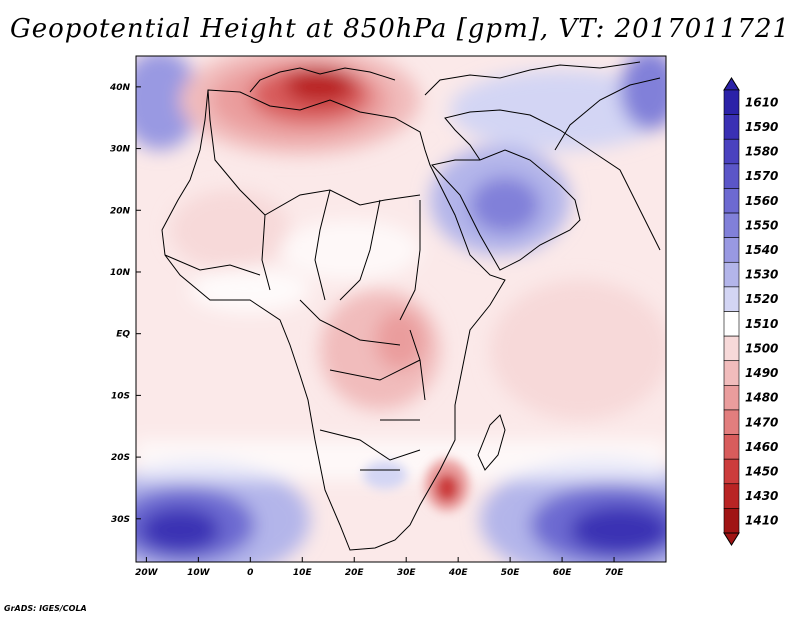 The image size is (800, 618). Describe the element at coordinates (379, 567) in the screenshot. I see `longitude-axis: 20W 10W 0 10E 20E 30E 40E 50E 60E 70E` at that location.